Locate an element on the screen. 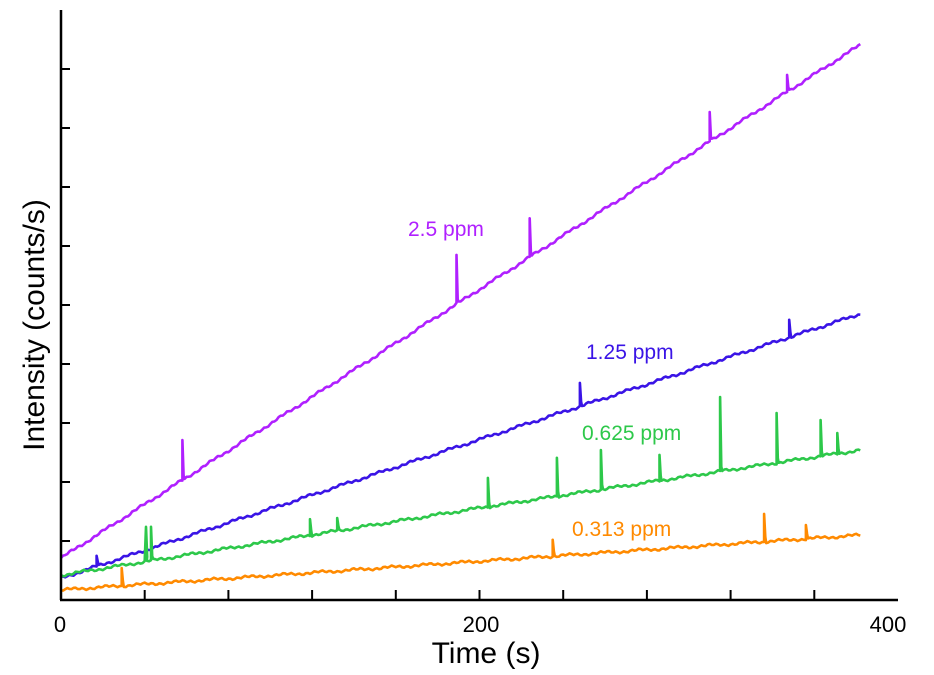  y-axis-label: Intensity (counts/s) is located at coordinates (34, 325).